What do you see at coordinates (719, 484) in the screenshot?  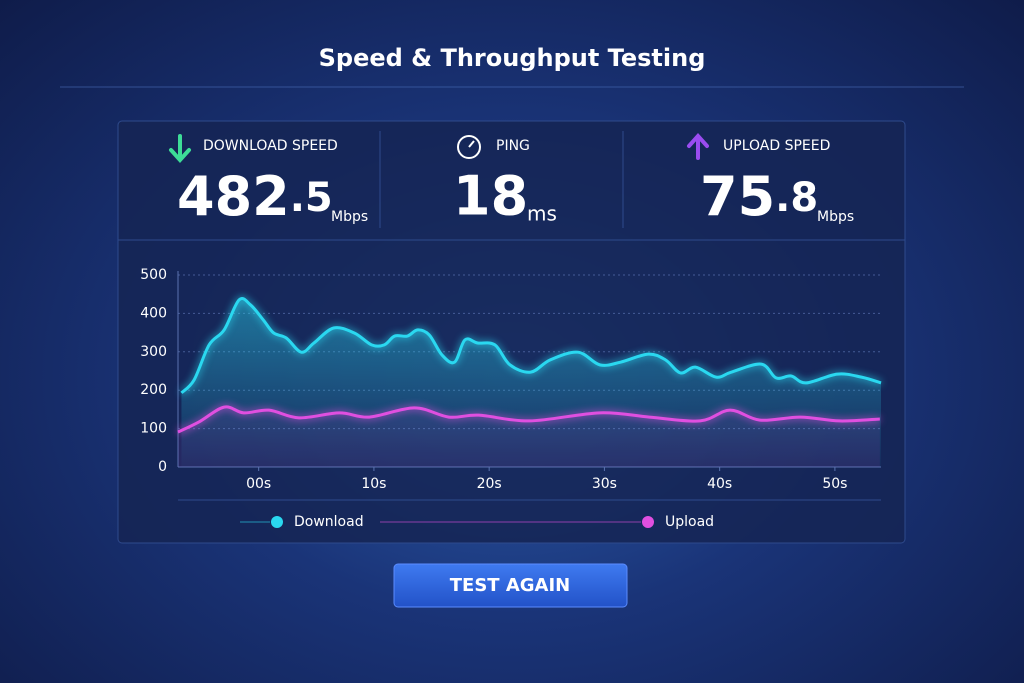 I see `x-tick-label: 40s` at bounding box center [719, 484].